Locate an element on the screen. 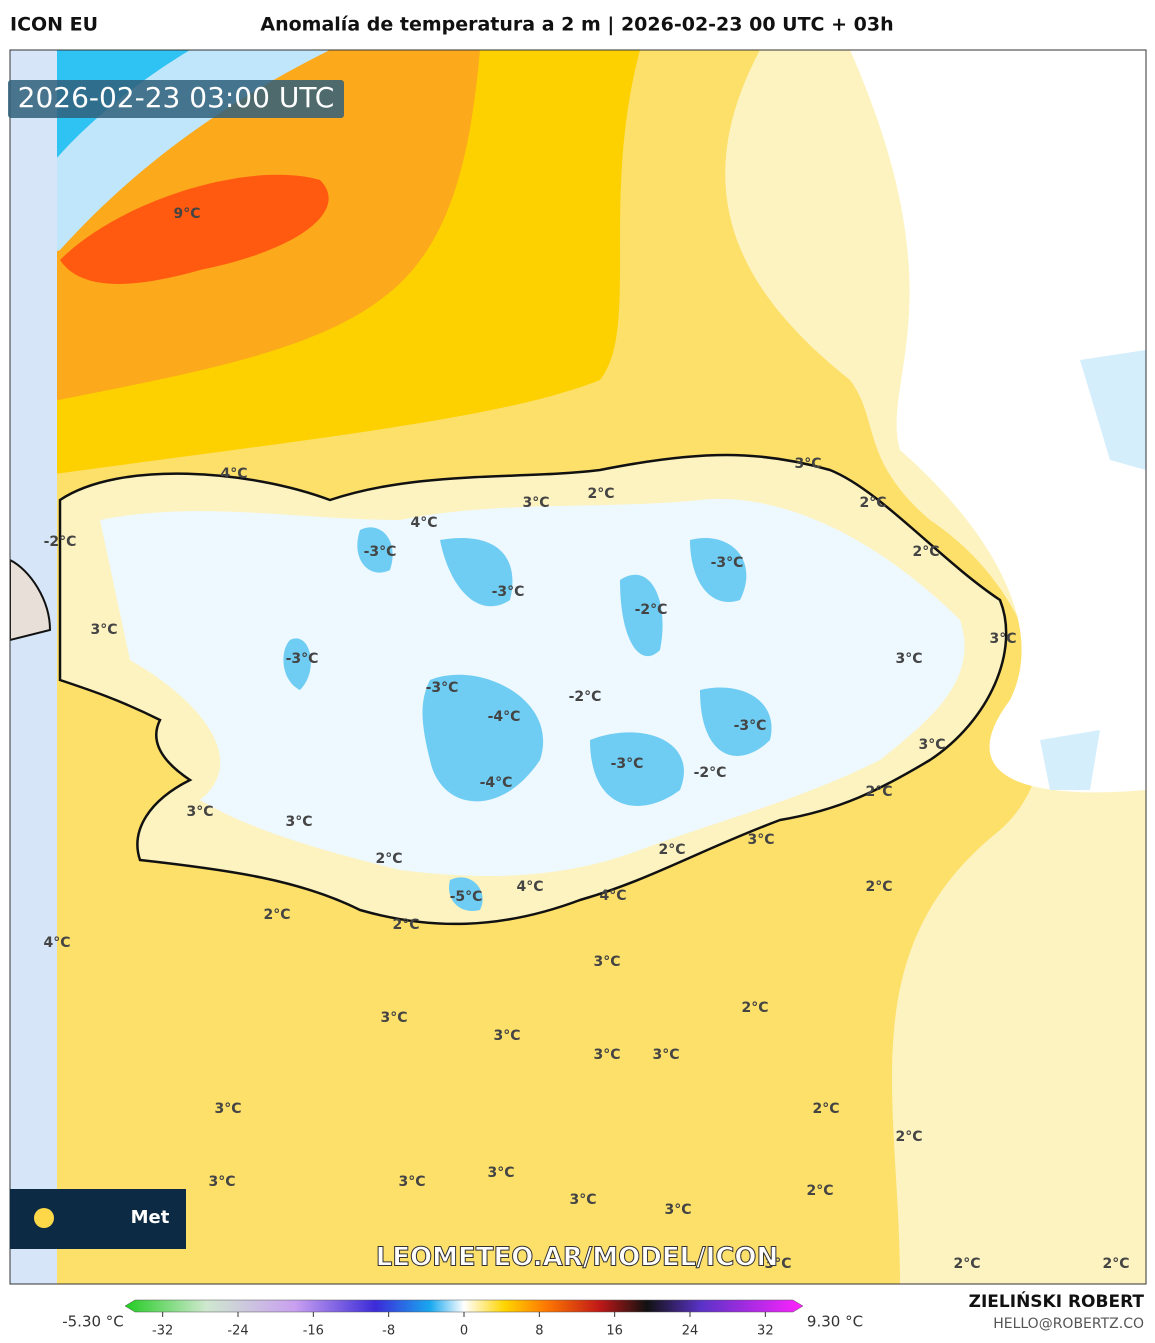  contour-label: -5°C is located at coordinates (466, 897).